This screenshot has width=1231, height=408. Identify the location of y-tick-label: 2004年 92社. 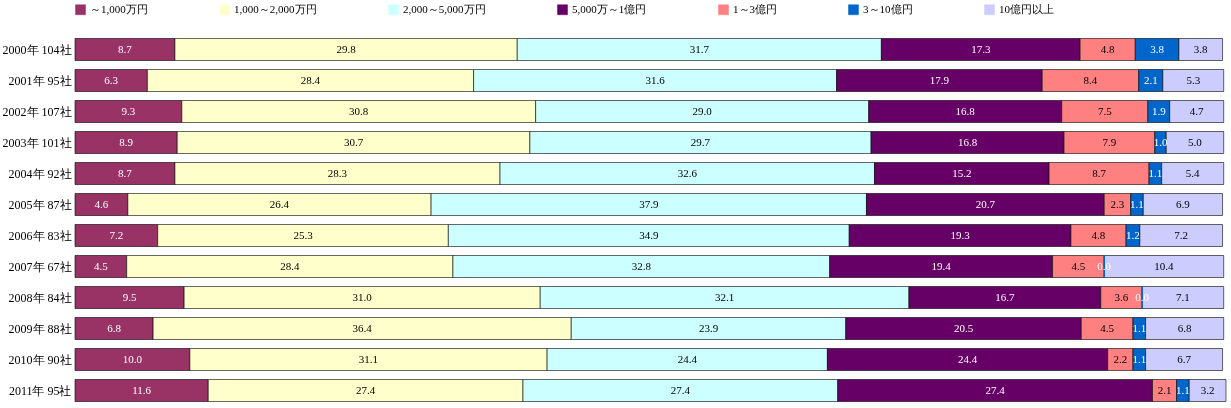
(40, 173).